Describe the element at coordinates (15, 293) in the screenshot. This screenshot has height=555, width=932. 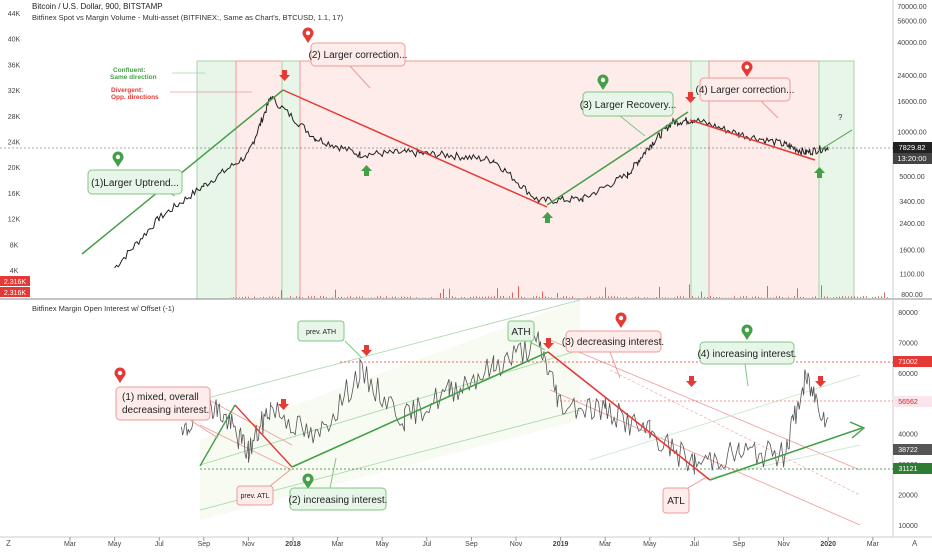
I see `badge-left-bottom-text: 2.316K` at that location.